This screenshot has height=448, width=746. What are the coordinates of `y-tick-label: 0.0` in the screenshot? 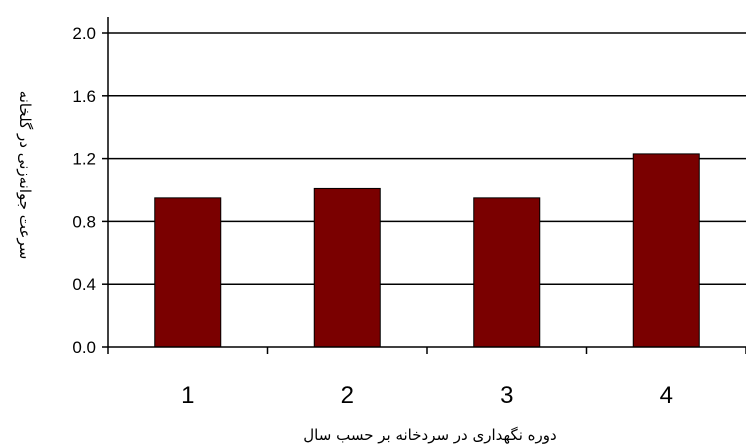 It's located at (84, 347).